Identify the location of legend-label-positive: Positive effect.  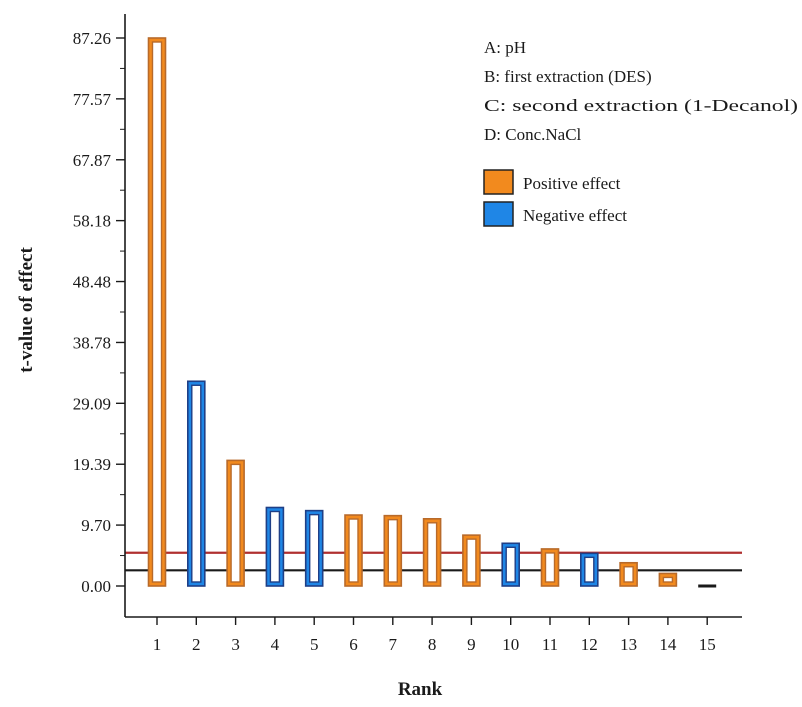
(572, 183).